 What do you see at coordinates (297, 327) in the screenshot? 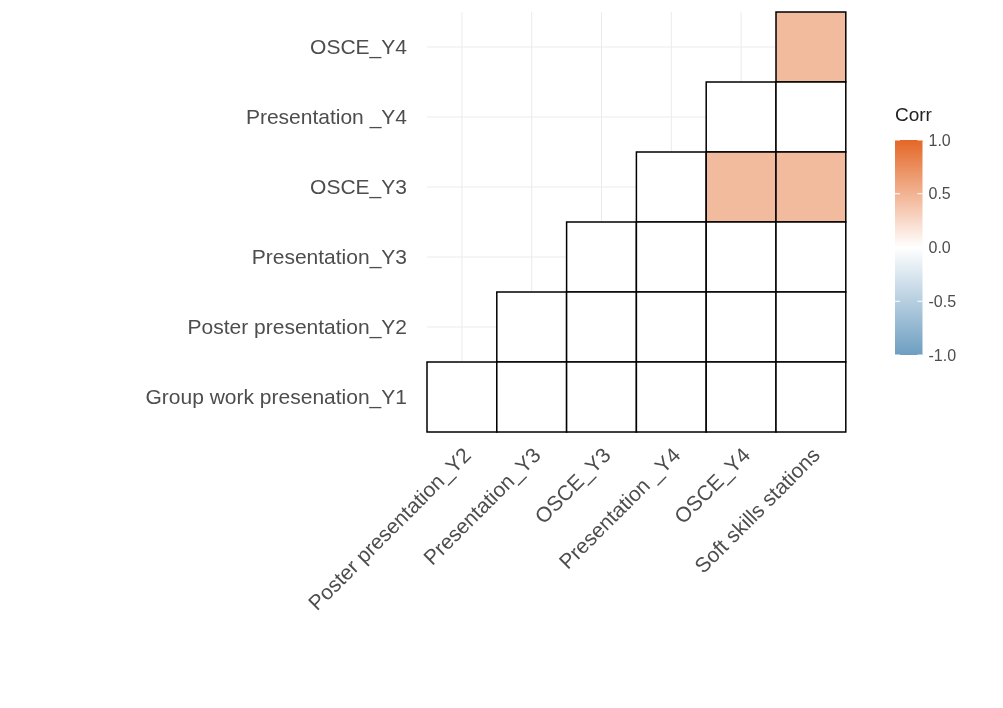
I see `y-tick-label: Poster presentation_Y2` at bounding box center [297, 327].